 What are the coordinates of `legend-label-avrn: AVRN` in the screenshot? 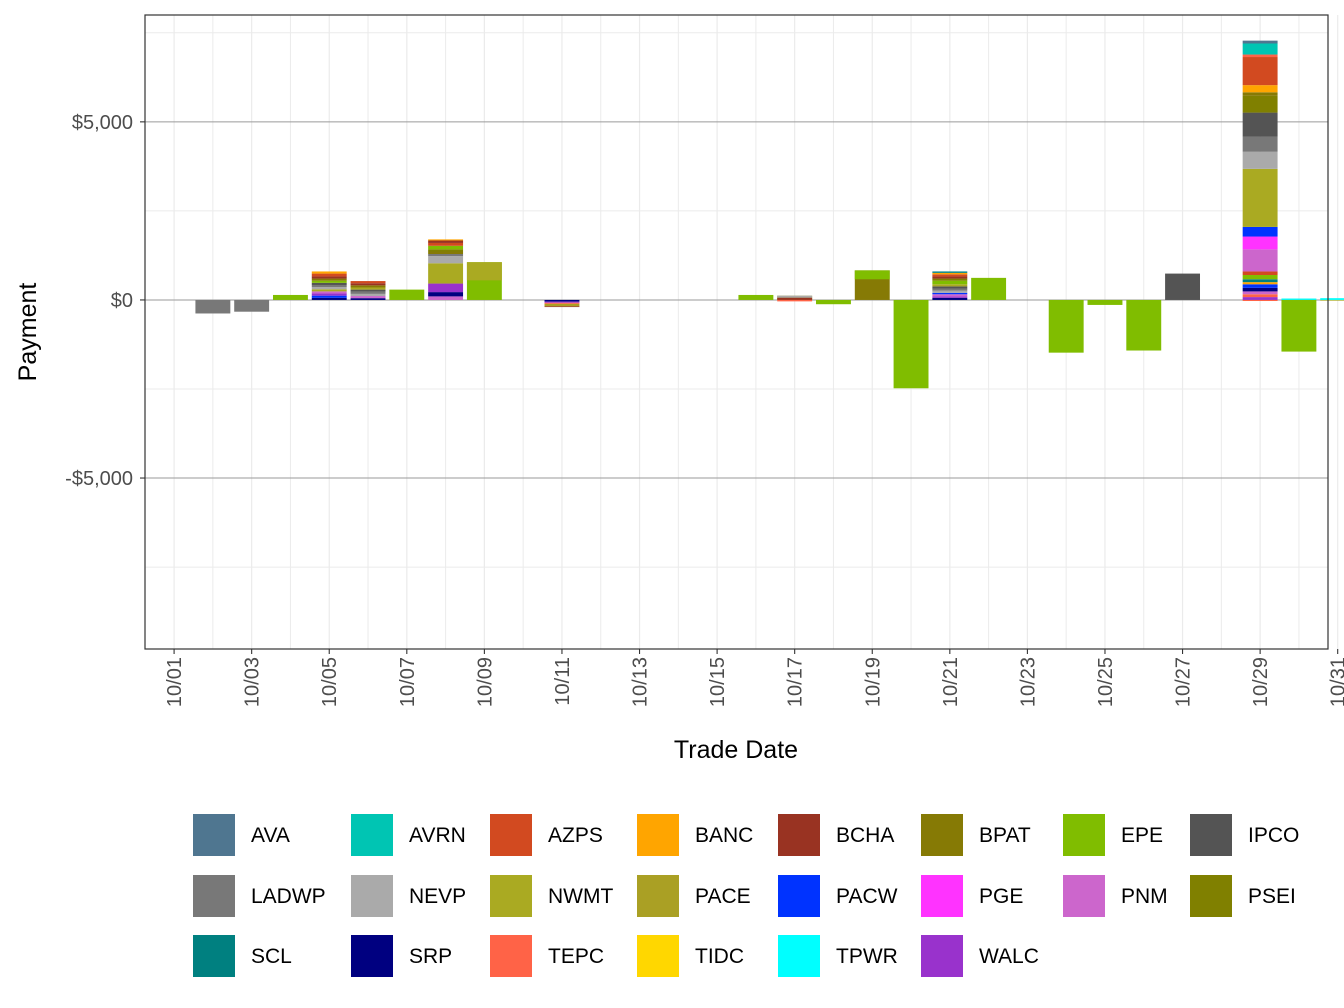 It's located at (437, 835).